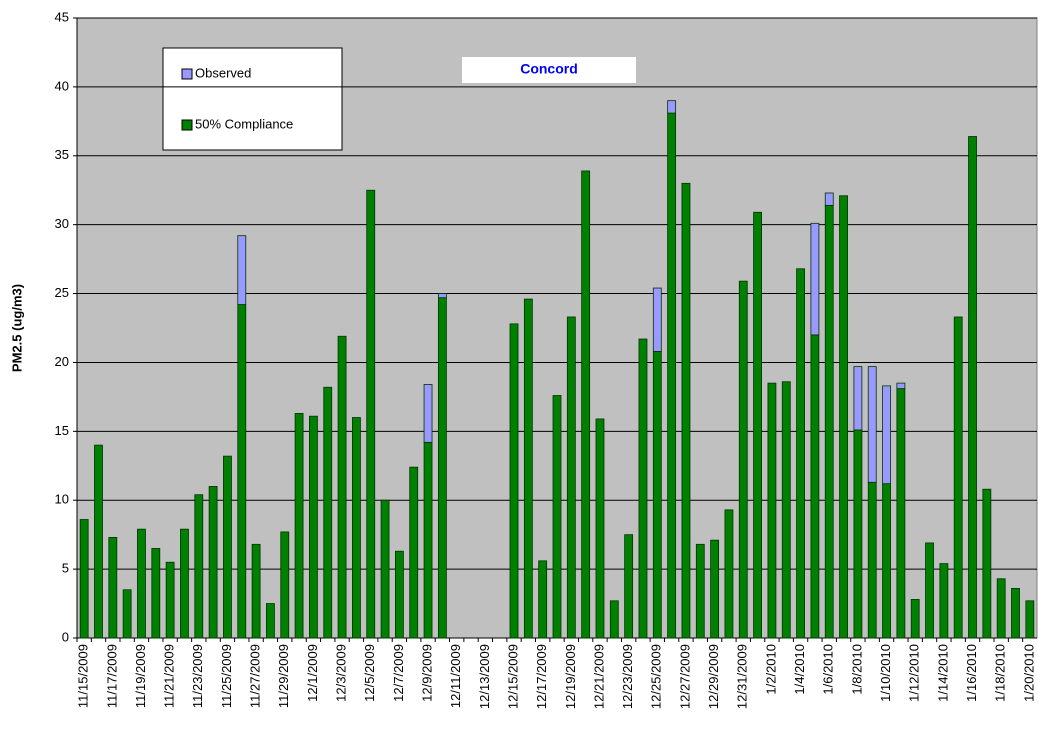  I want to click on chart-title: Concord, so click(549, 69).